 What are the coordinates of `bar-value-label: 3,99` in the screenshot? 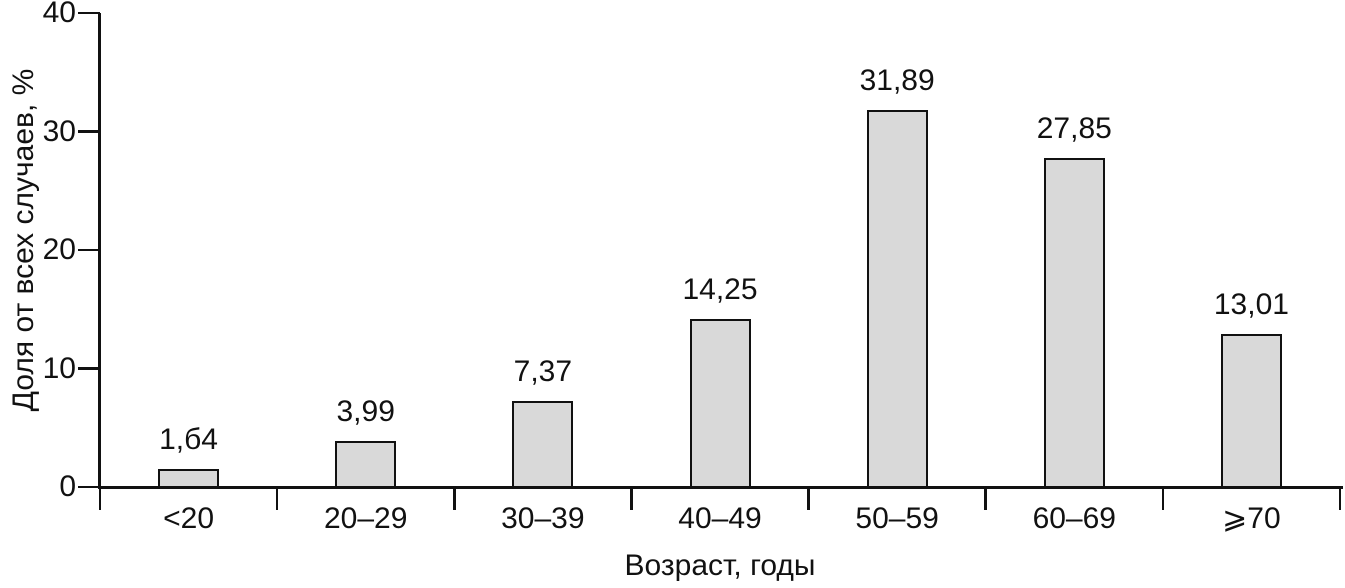 It's located at (365, 411).